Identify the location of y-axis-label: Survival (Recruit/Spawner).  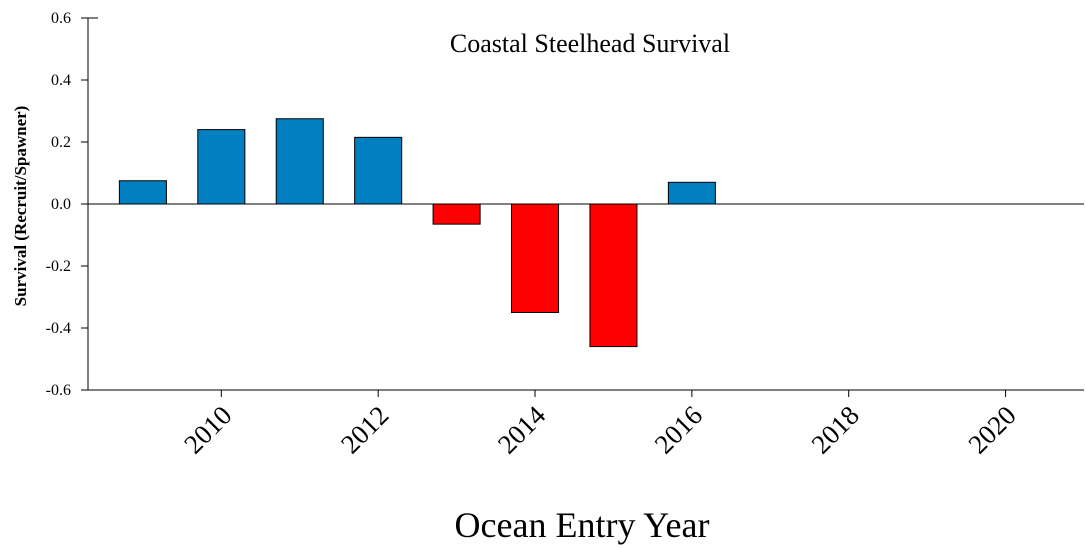
(20, 206).